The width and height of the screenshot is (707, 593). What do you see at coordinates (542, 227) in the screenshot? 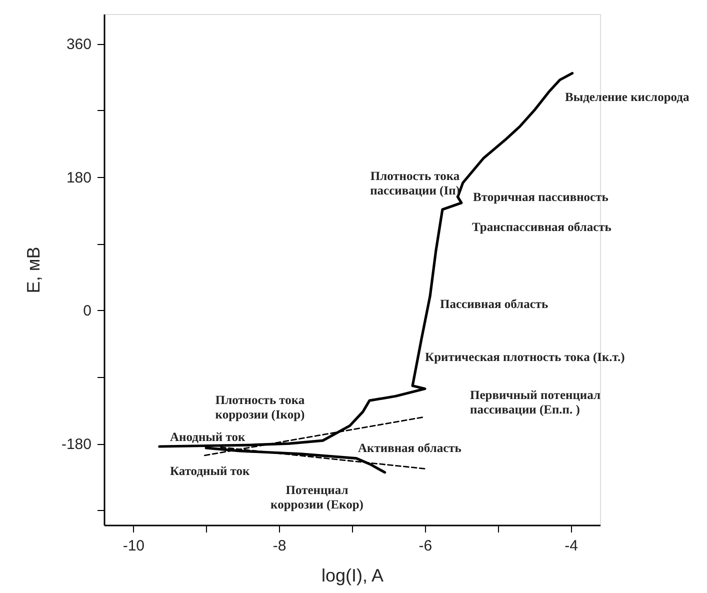
I see `annotation: Транспассивная область` at bounding box center [542, 227].